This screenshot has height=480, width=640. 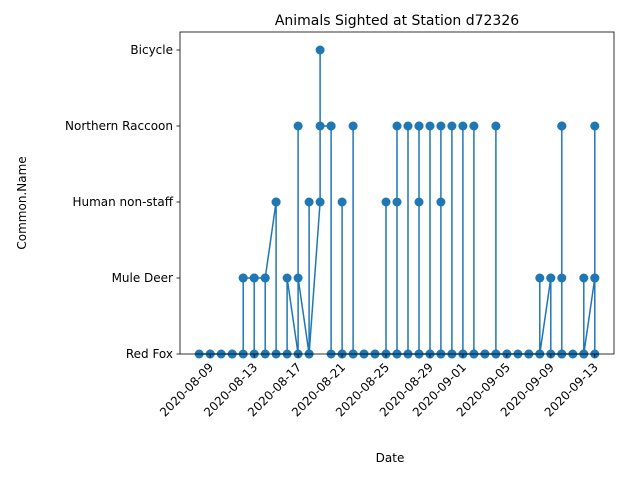 What do you see at coordinates (397, 21) in the screenshot?
I see `chart-title: Animals Sighted at Station d72326` at bounding box center [397, 21].